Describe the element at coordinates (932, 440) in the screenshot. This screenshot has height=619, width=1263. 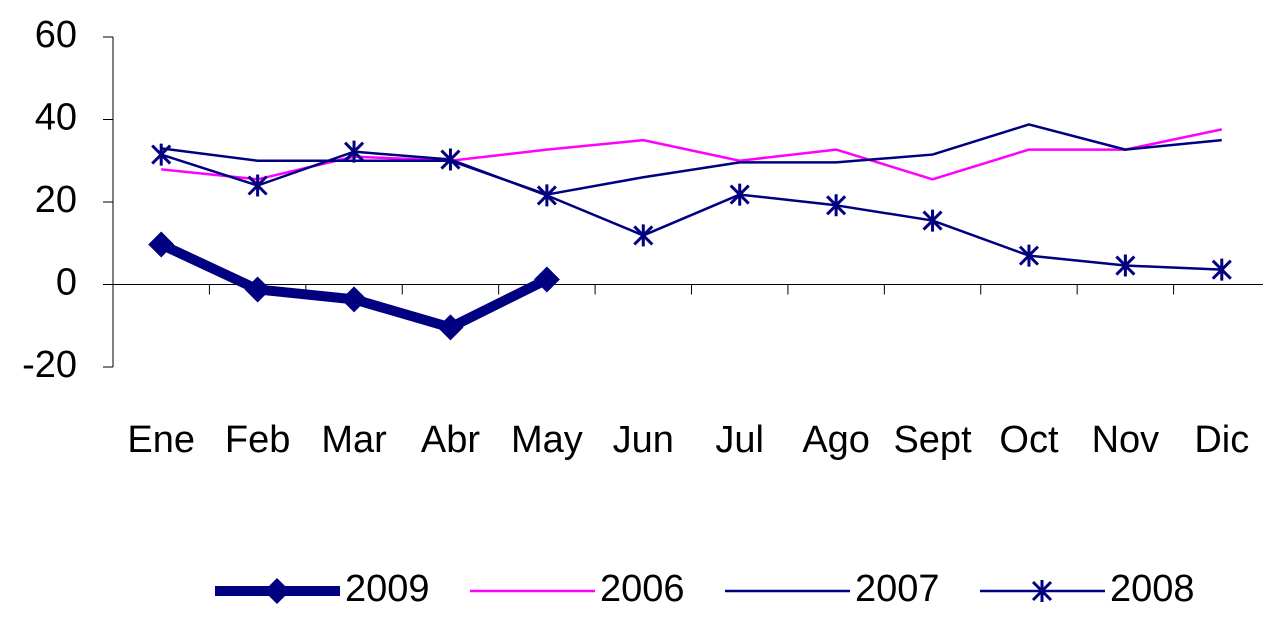
I see `x-tick-label: Sept` at that location.